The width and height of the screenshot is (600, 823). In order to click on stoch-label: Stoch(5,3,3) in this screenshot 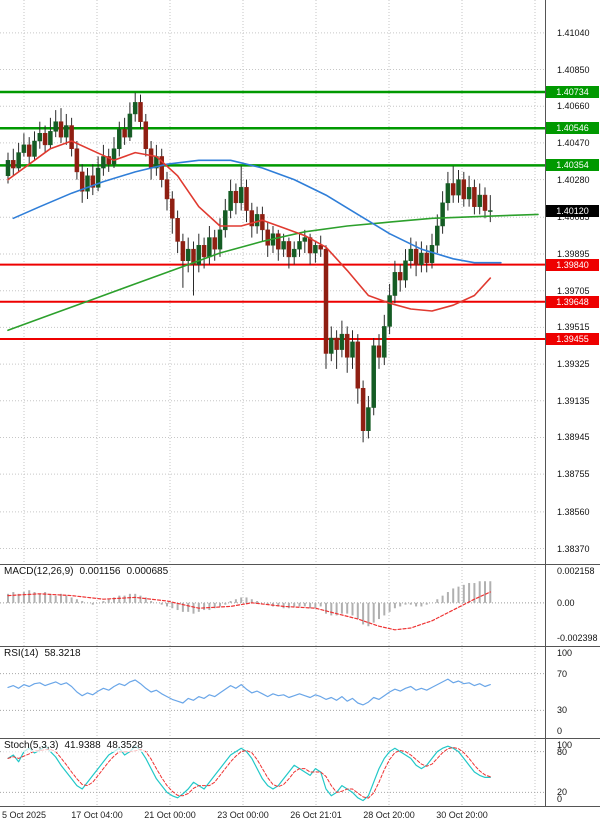, I will do `click(31, 745)`.